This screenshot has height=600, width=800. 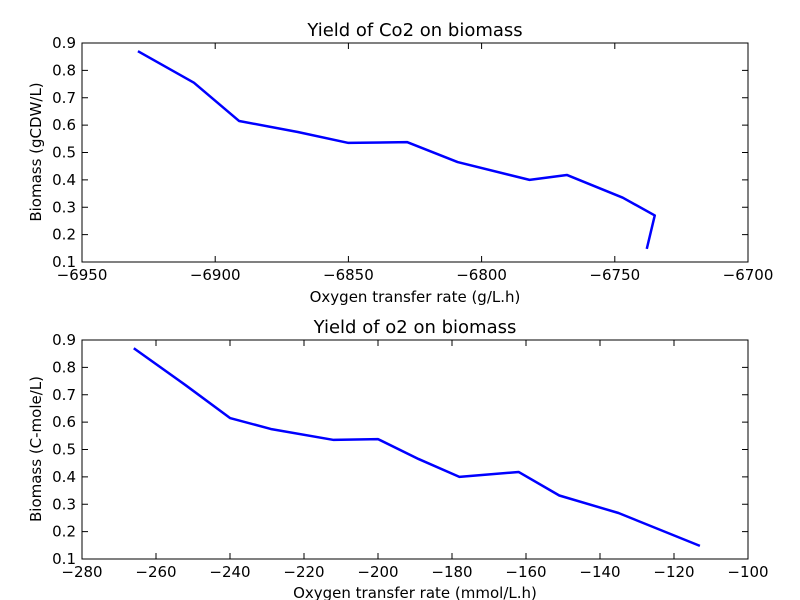 What do you see at coordinates (481, 275) in the screenshot?
I see `subplot-1-x-tick-label: −6800` at bounding box center [481, 275].